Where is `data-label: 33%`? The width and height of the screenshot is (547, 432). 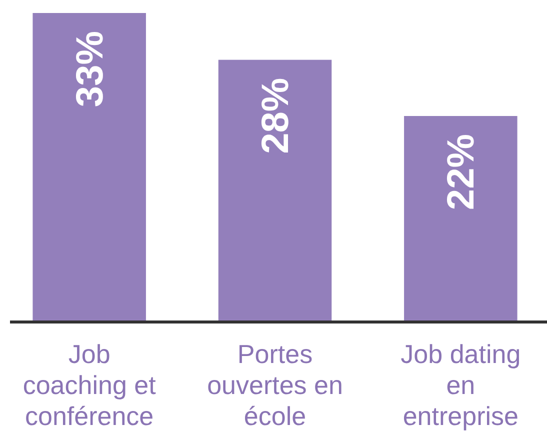 data-label: 33% is located at coordinates (90, 69).